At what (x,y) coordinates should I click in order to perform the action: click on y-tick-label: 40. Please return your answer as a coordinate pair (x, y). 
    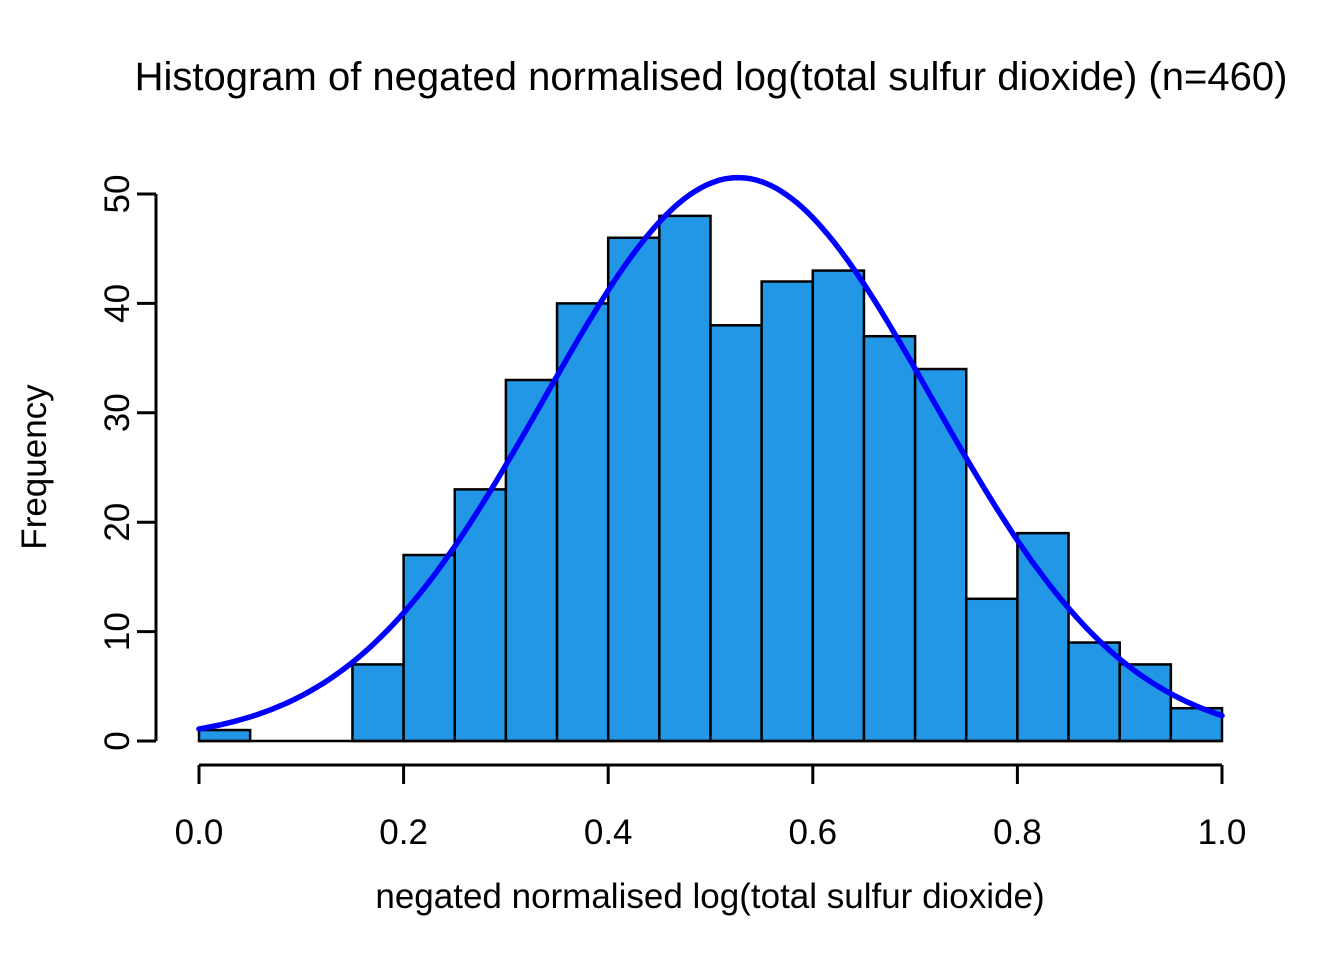
    Looking at the image, I should click on (117, 303).